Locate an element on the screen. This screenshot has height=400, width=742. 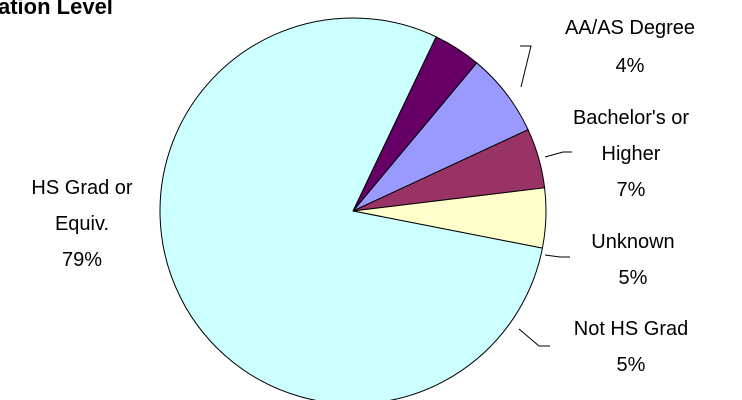
leader-lines is located at coordinates (545, 196).